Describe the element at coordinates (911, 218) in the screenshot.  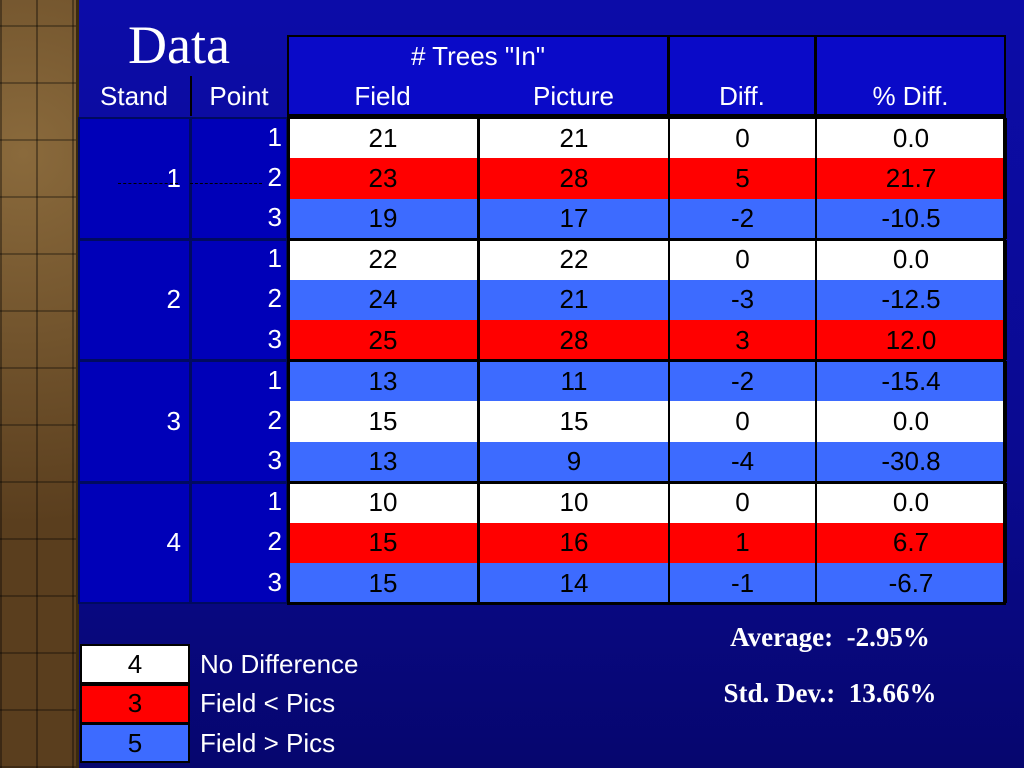
I see `table-cell: -10.5` at that location.